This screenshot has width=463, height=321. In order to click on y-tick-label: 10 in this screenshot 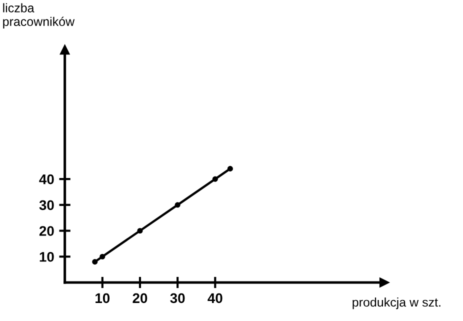, I will do `click(47, 257)`.